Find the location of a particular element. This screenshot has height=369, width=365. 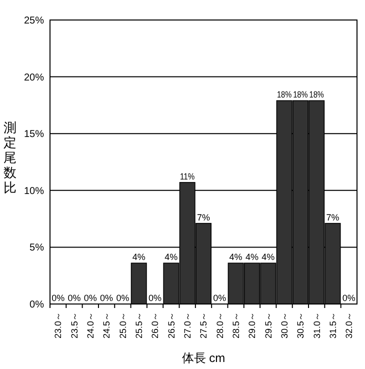

y-tick-label: 5% is located at coordinates (37, 248).